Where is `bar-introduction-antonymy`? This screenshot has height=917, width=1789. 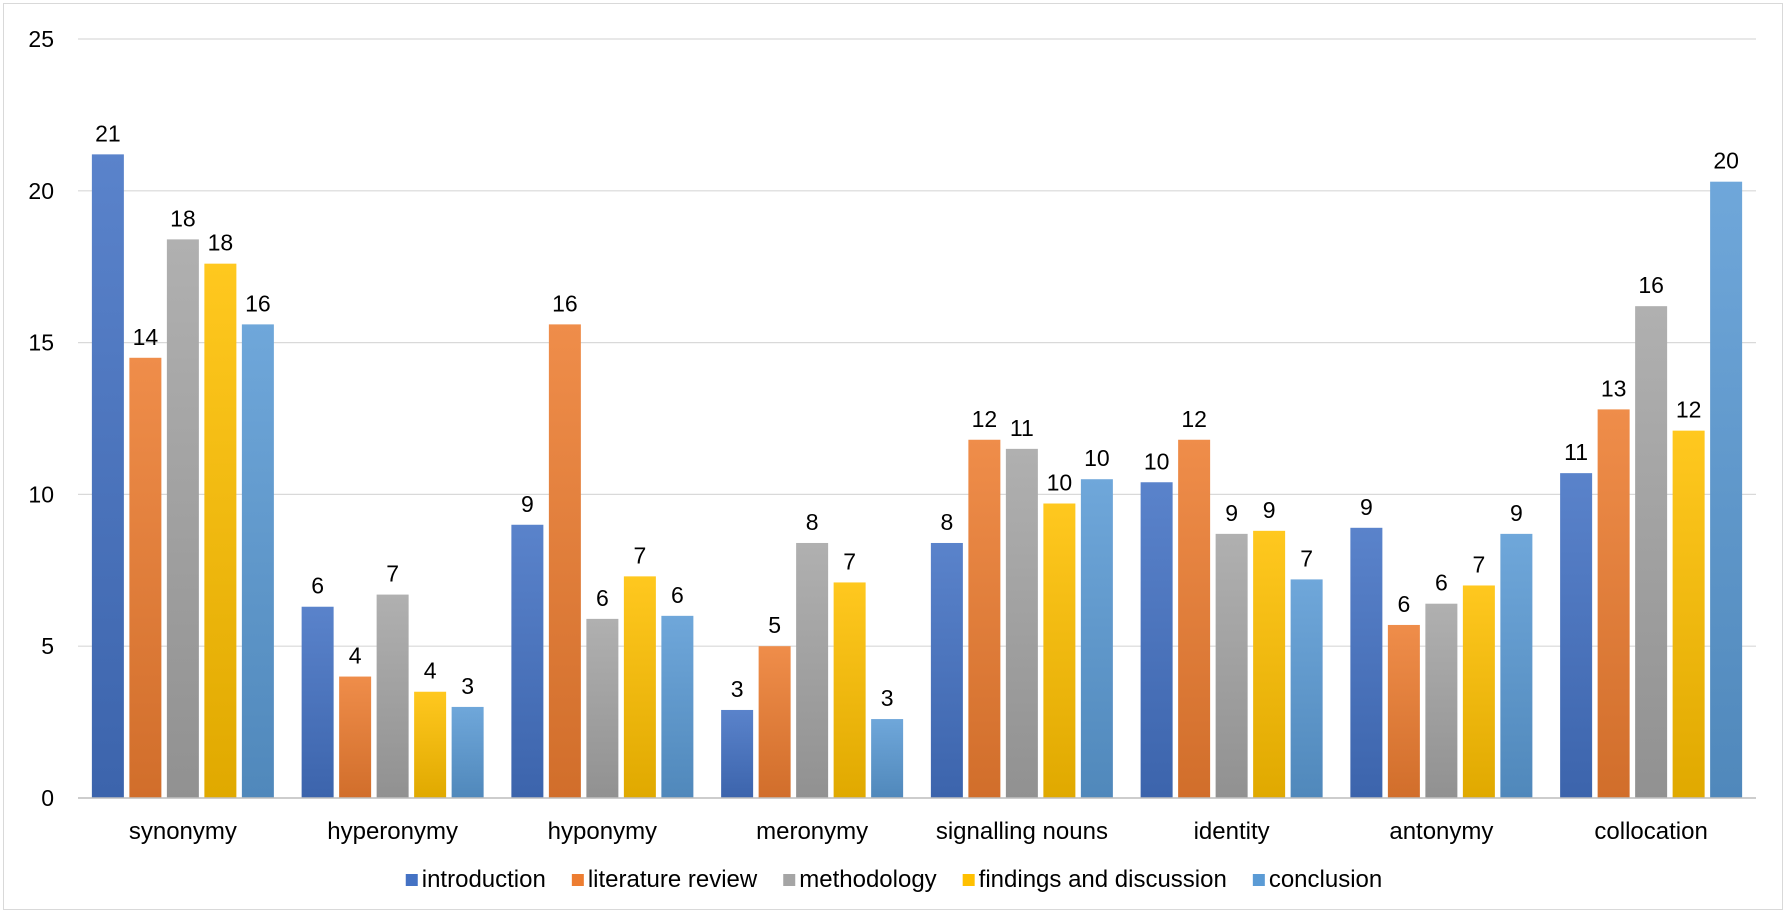
bar-introduction-antonymy is located at coordinates (1366, 662).